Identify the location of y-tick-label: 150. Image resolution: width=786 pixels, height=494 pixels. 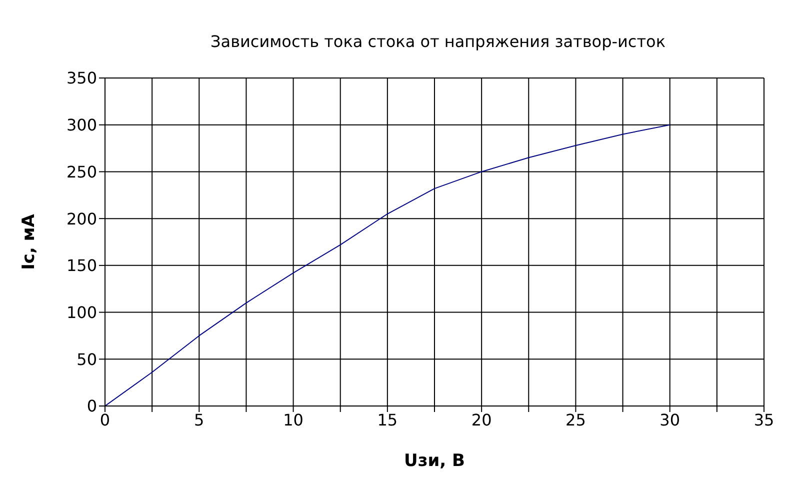
(81, 266).